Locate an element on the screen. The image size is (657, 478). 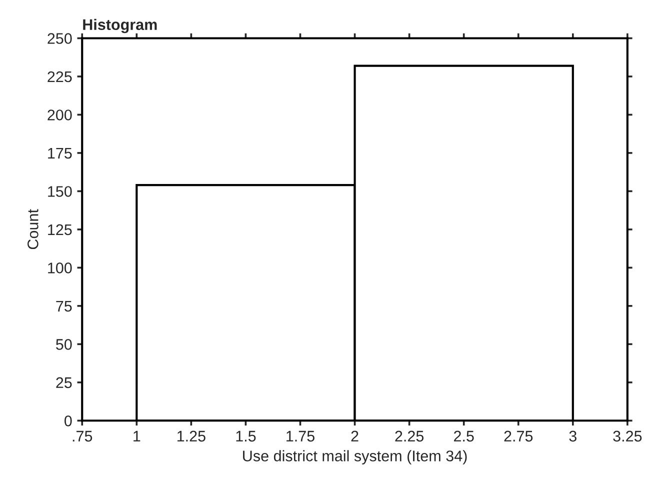
y-tick-label: 250 is located at coordinates (60, 38).